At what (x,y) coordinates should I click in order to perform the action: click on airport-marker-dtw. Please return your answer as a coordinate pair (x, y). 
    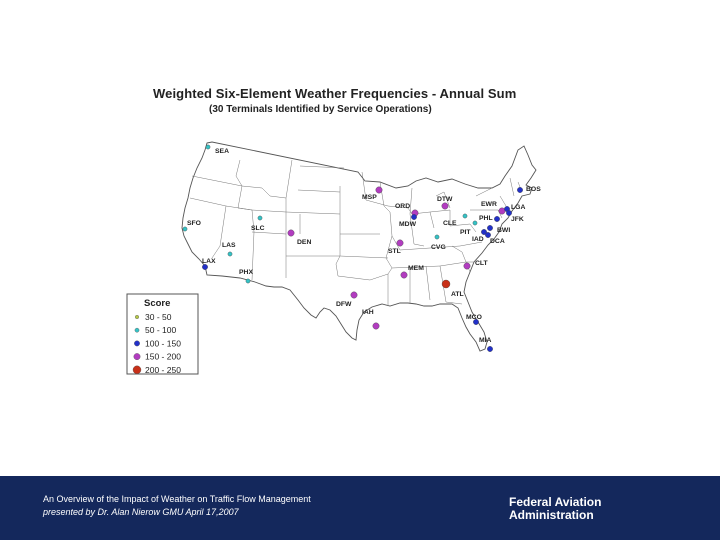
    Looking at the image, I should click on (445, 206).